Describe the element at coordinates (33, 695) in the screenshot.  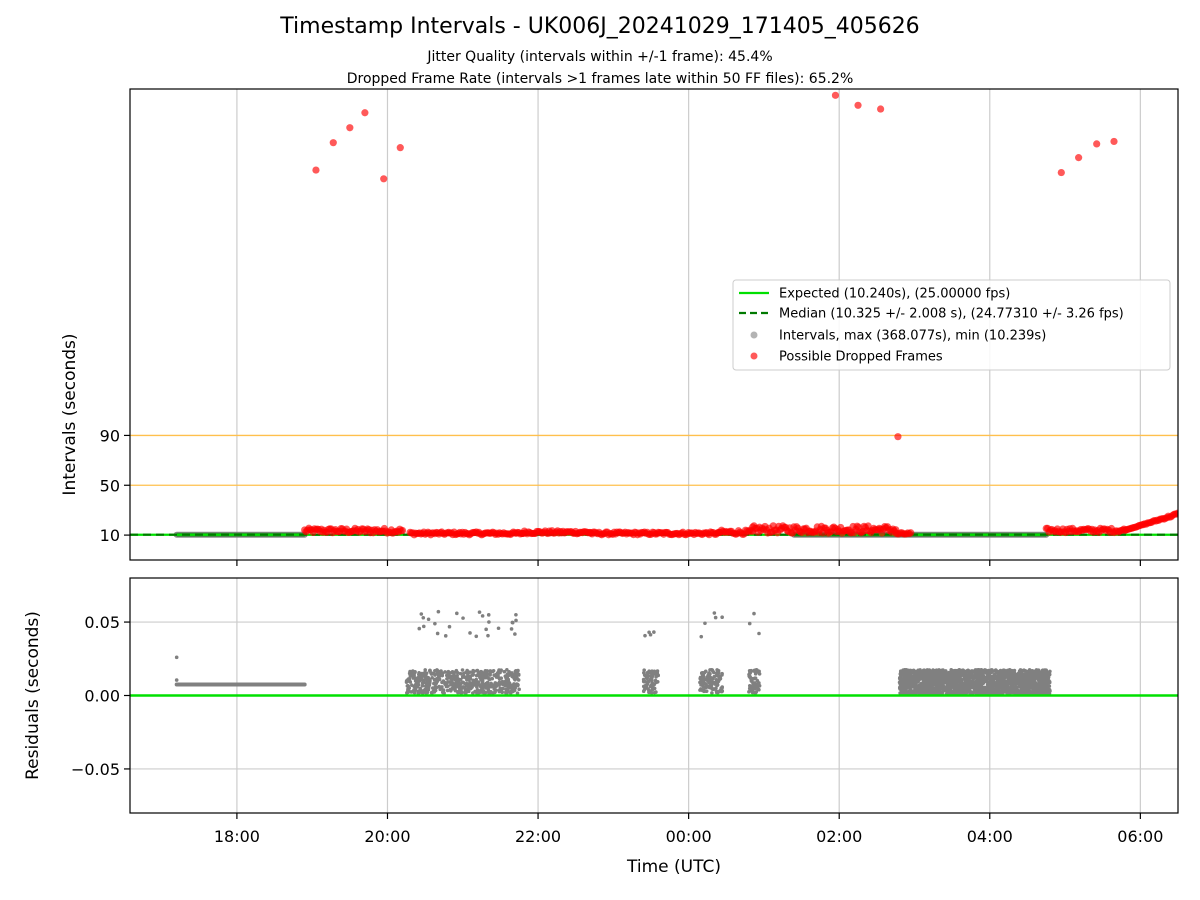
I see `residuals-ylabel: Residuals (seconds)` at that location.